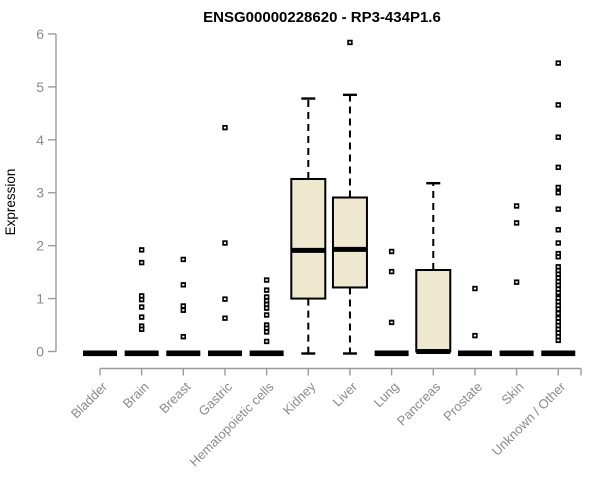 This screenshot has width=600, height=500. I want to click on zero-box-bar-lung, so click(391, 353).